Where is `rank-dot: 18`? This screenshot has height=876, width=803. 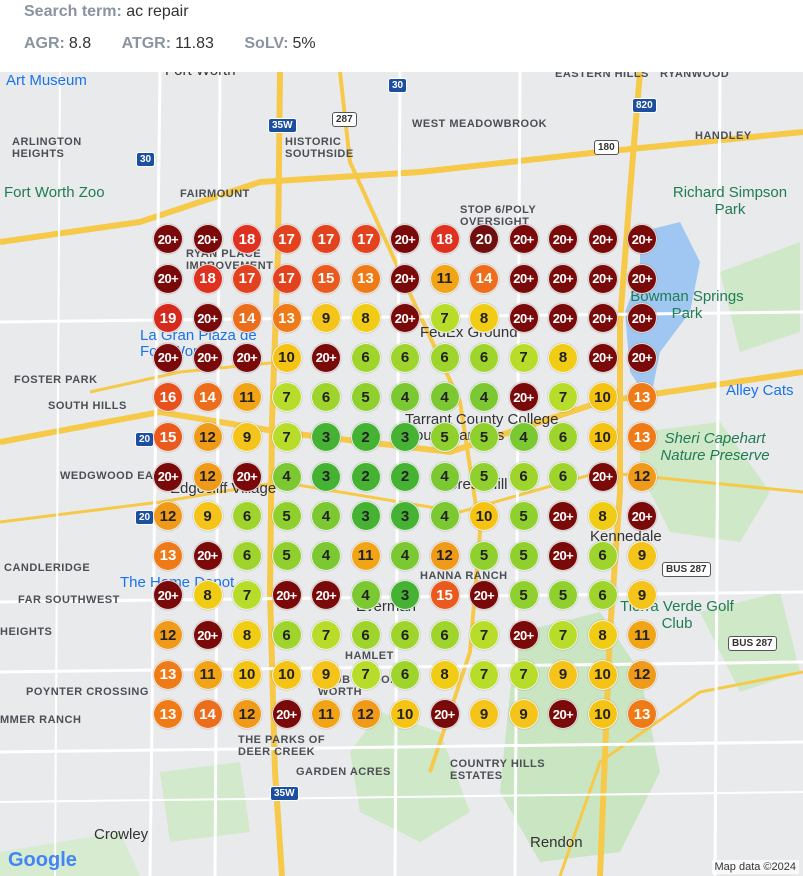 rank-dot: 18 is located at coordinates (247, 239).